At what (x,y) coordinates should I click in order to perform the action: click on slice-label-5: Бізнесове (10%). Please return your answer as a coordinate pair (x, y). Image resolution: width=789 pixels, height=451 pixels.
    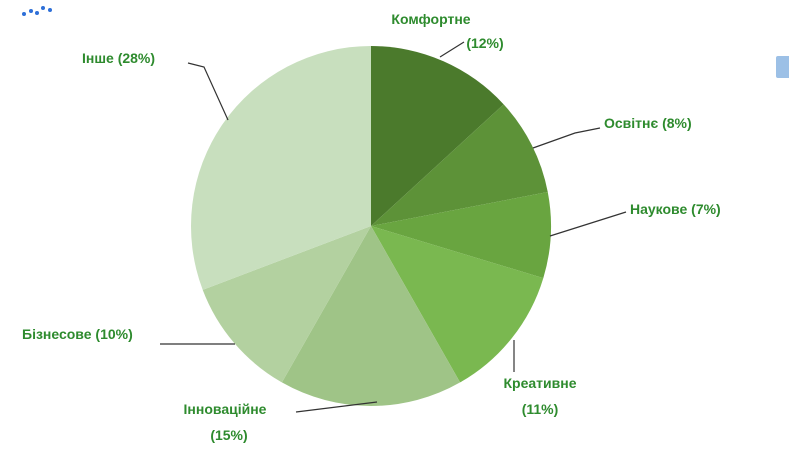
    Looking at the image, I should click on (77, 334).